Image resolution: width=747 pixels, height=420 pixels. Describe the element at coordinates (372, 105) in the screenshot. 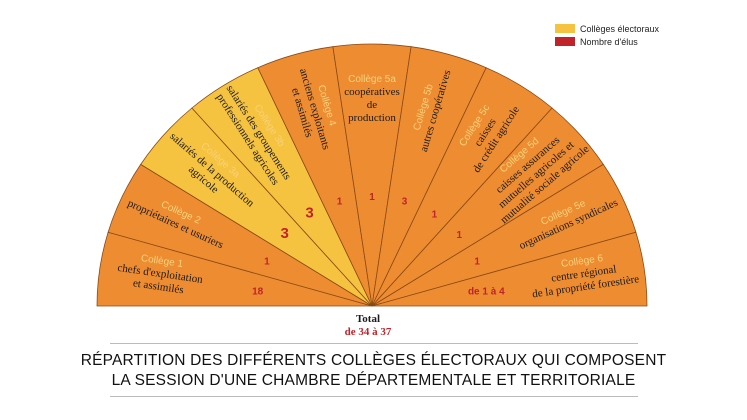

I see `college-description: de` at that location.